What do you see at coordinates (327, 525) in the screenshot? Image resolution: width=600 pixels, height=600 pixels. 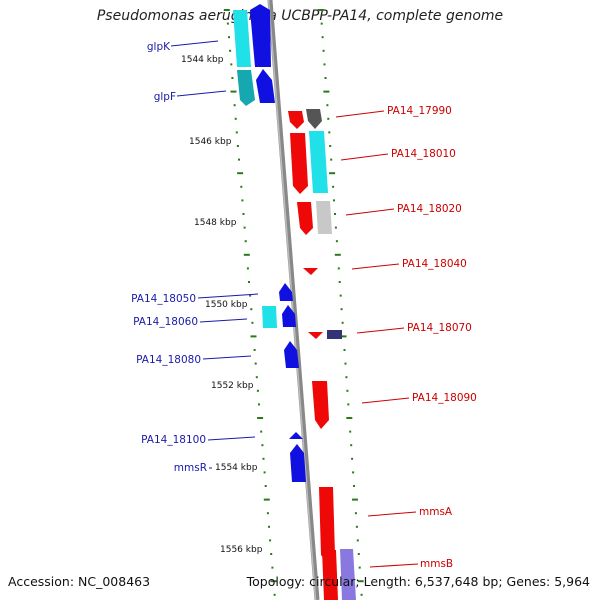 I see `gene-mmsA-block` at bounding box center [327, 525].